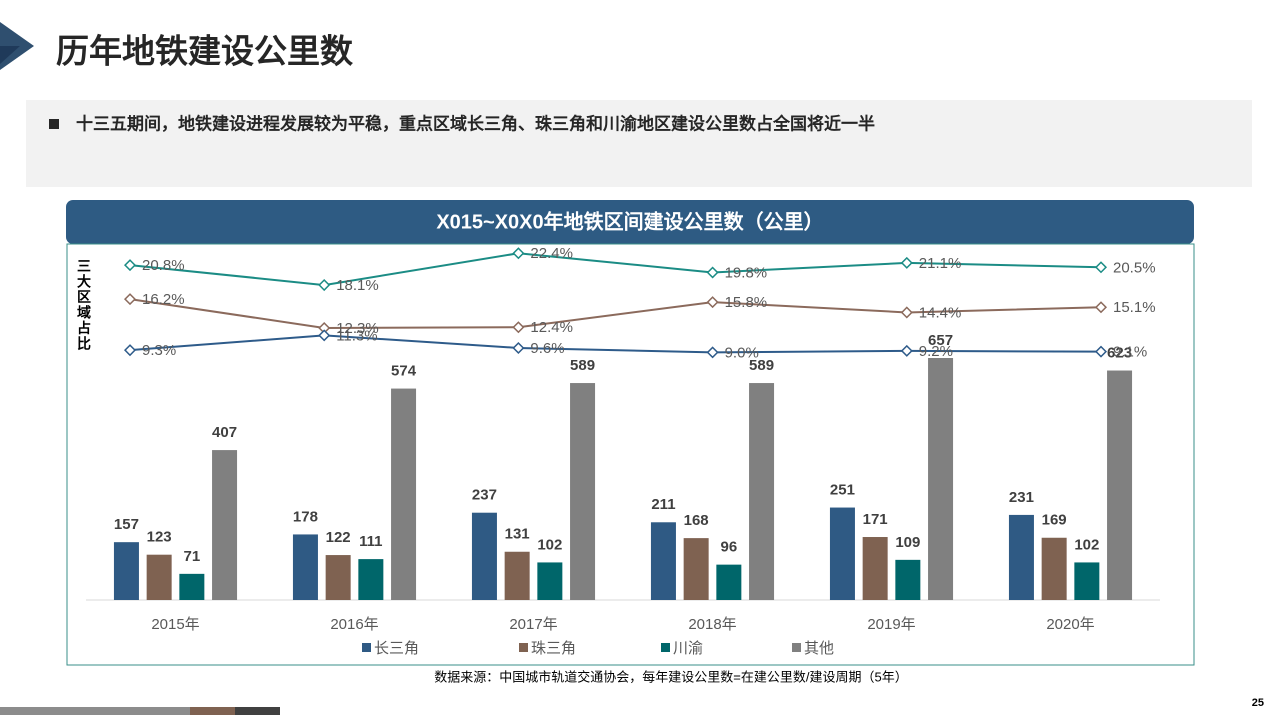  Describe the element at coordinates (404, 371) in the screenshot. I see `bar-label: 574` at that location.